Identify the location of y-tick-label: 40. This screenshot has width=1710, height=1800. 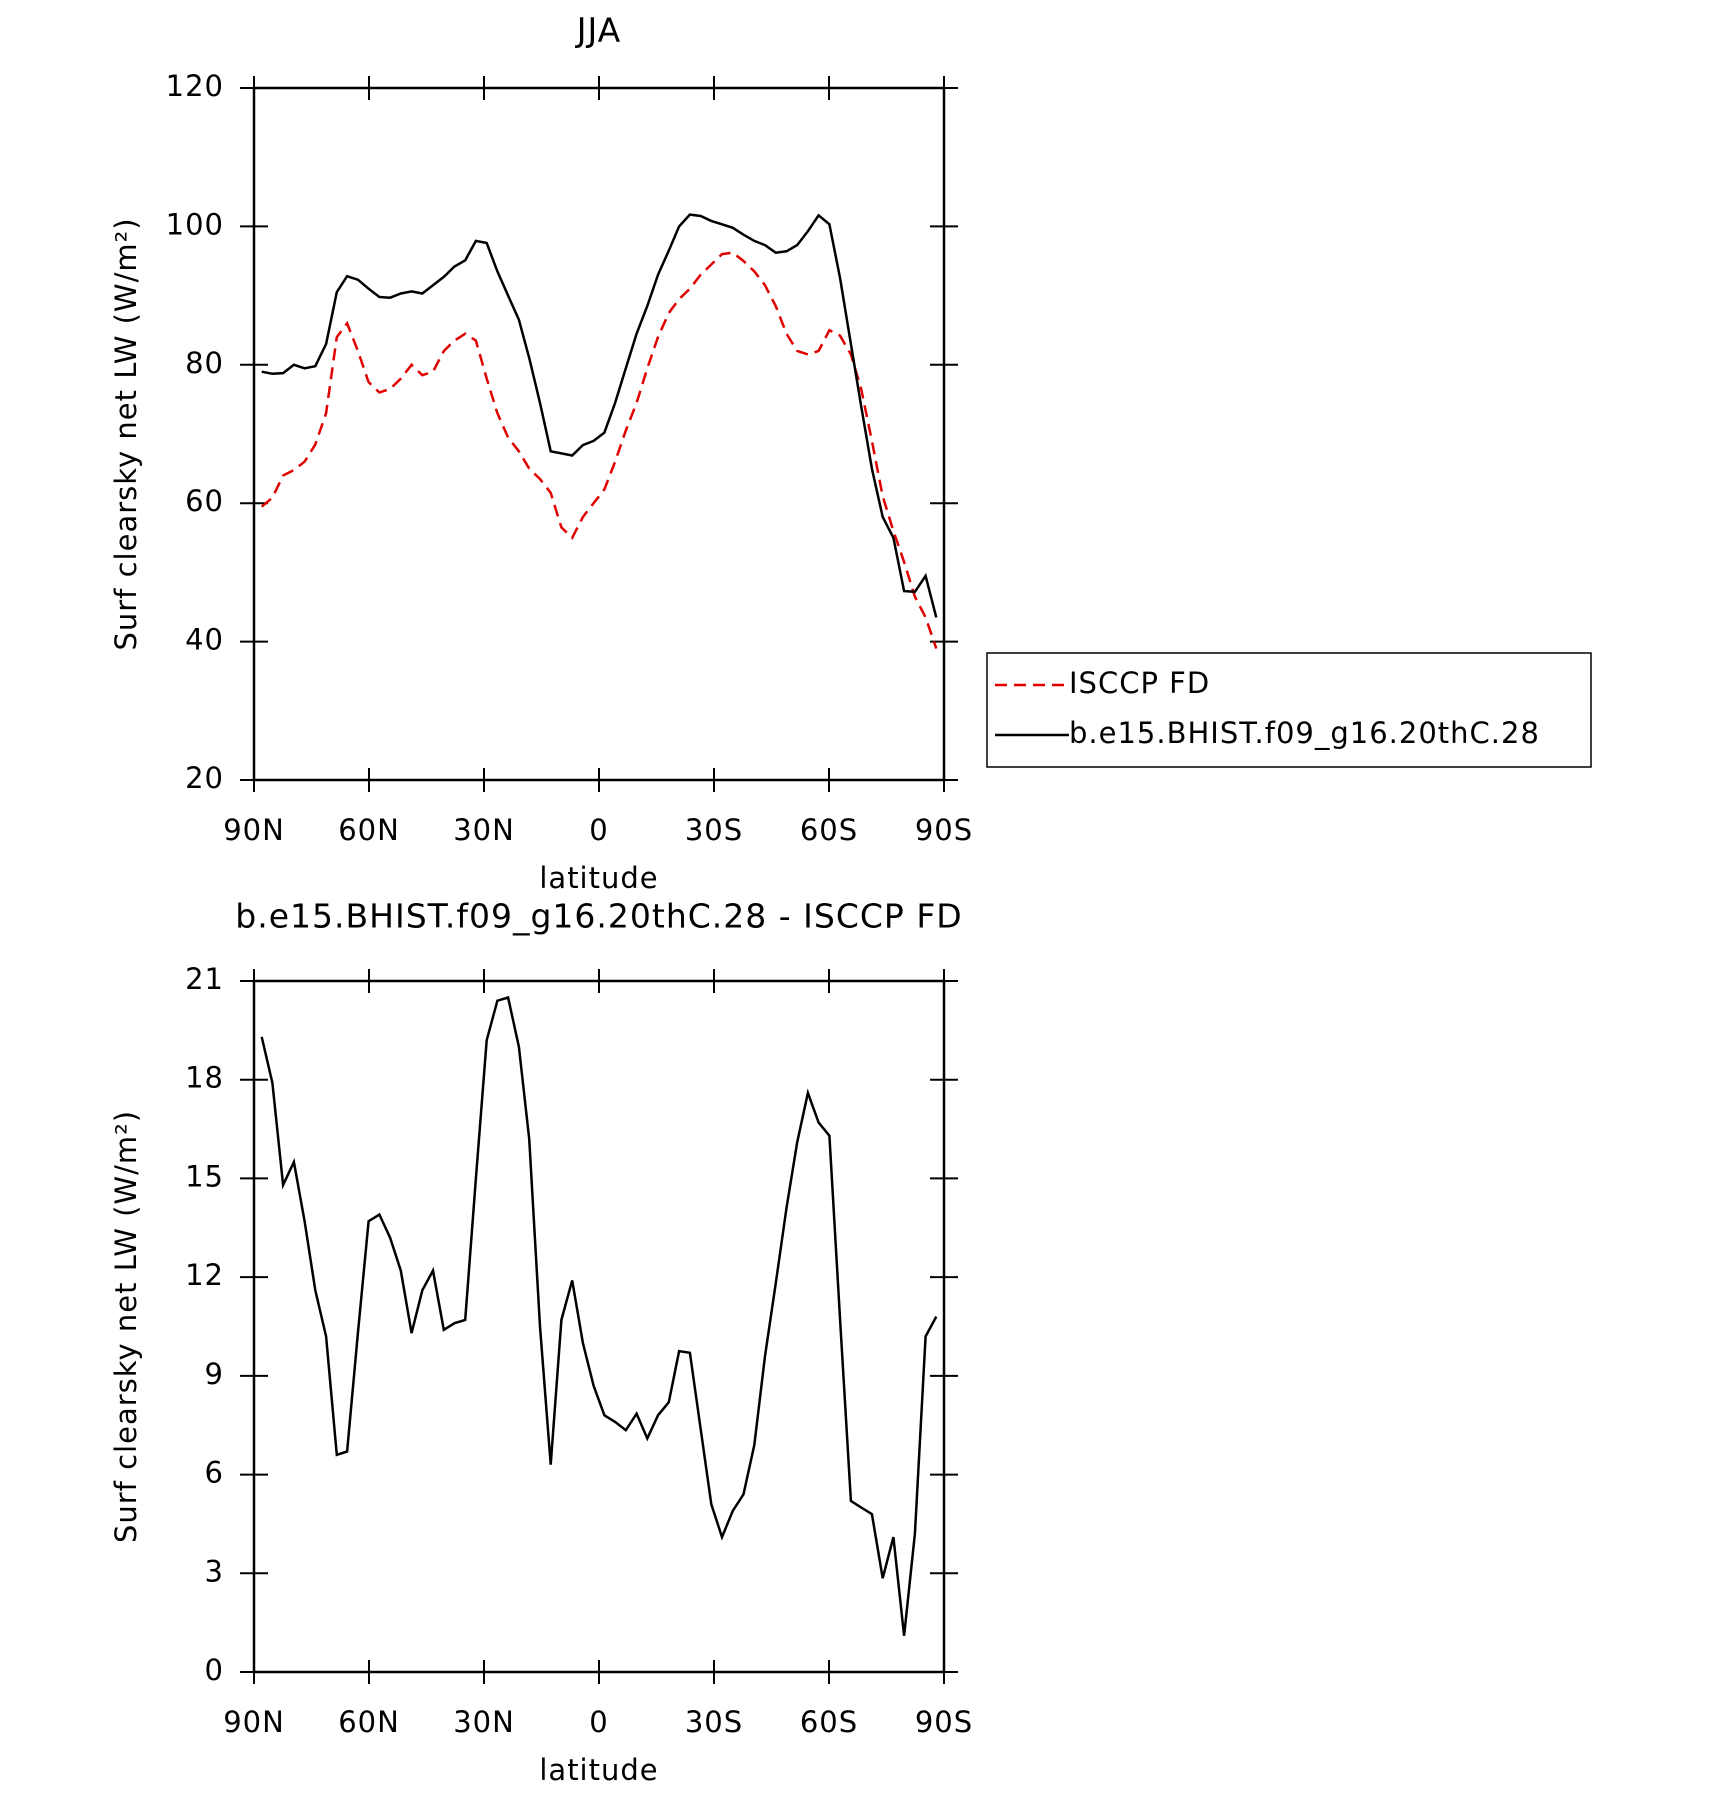
(204, 640).